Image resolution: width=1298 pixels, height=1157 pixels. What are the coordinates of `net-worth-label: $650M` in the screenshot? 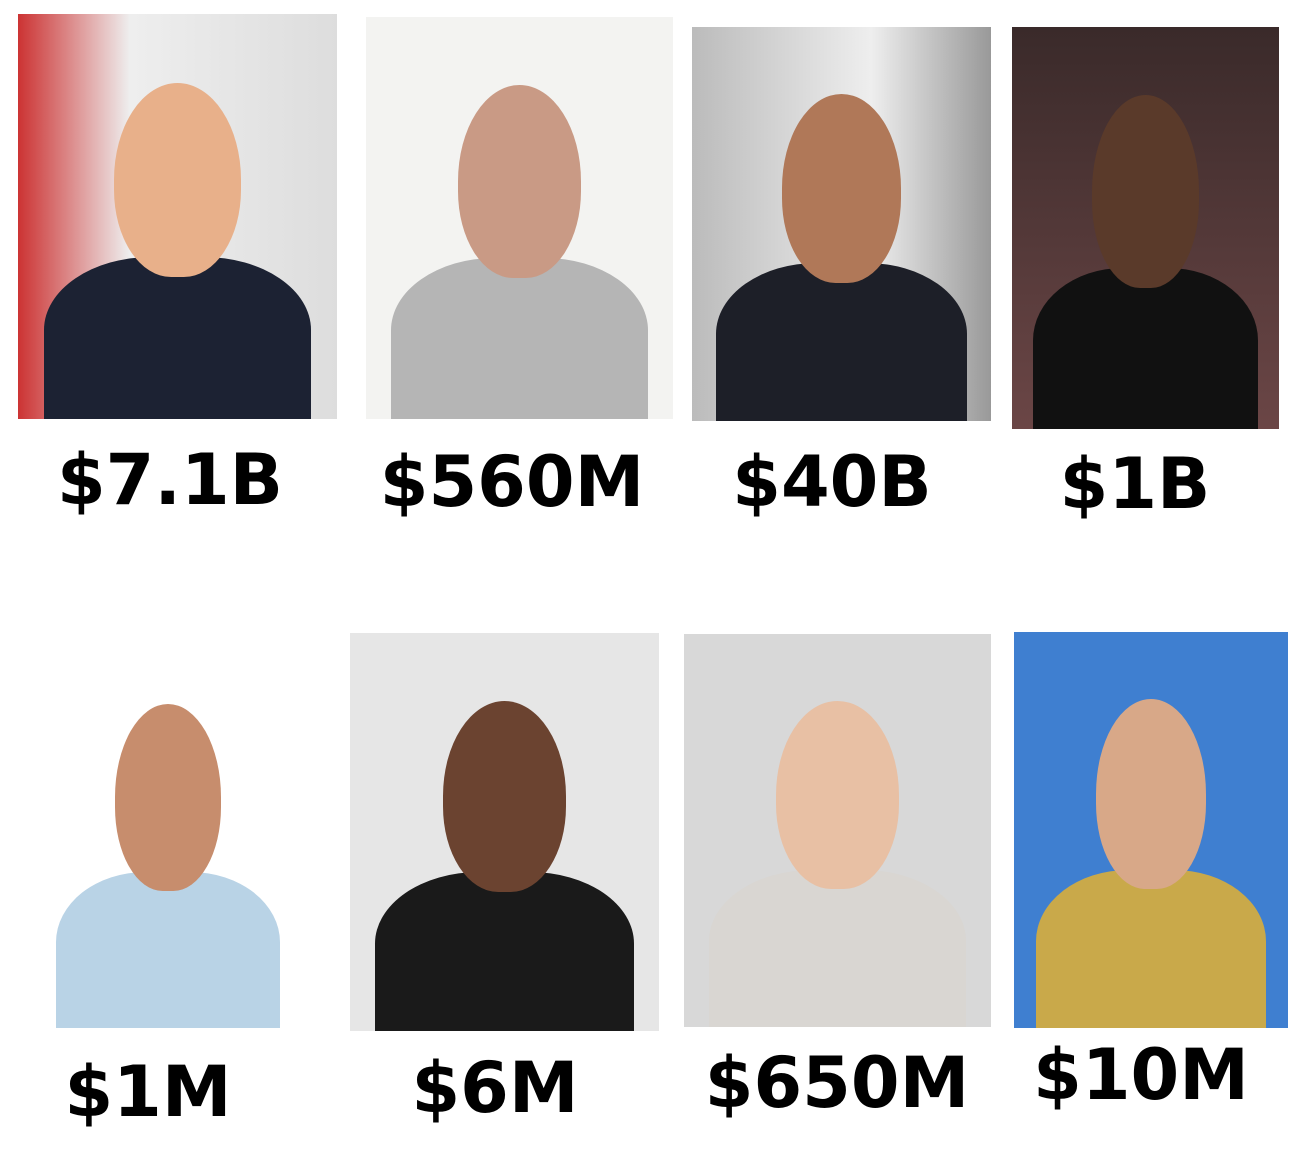 It's located at (837, 1083).